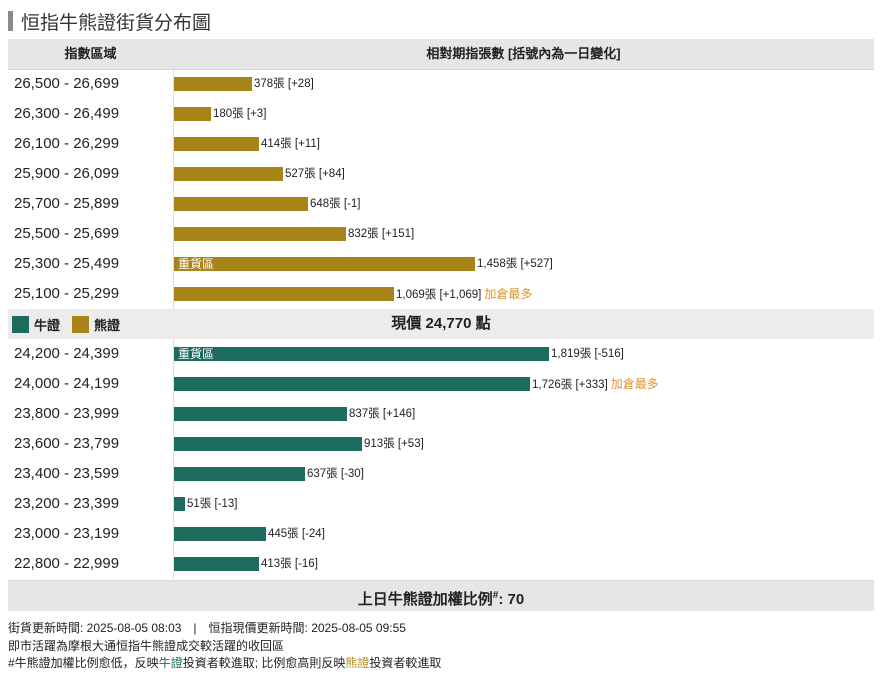 This screenshot has width=886, height=678. I want to click on legend-bull: 牛證, so click(36, 324).